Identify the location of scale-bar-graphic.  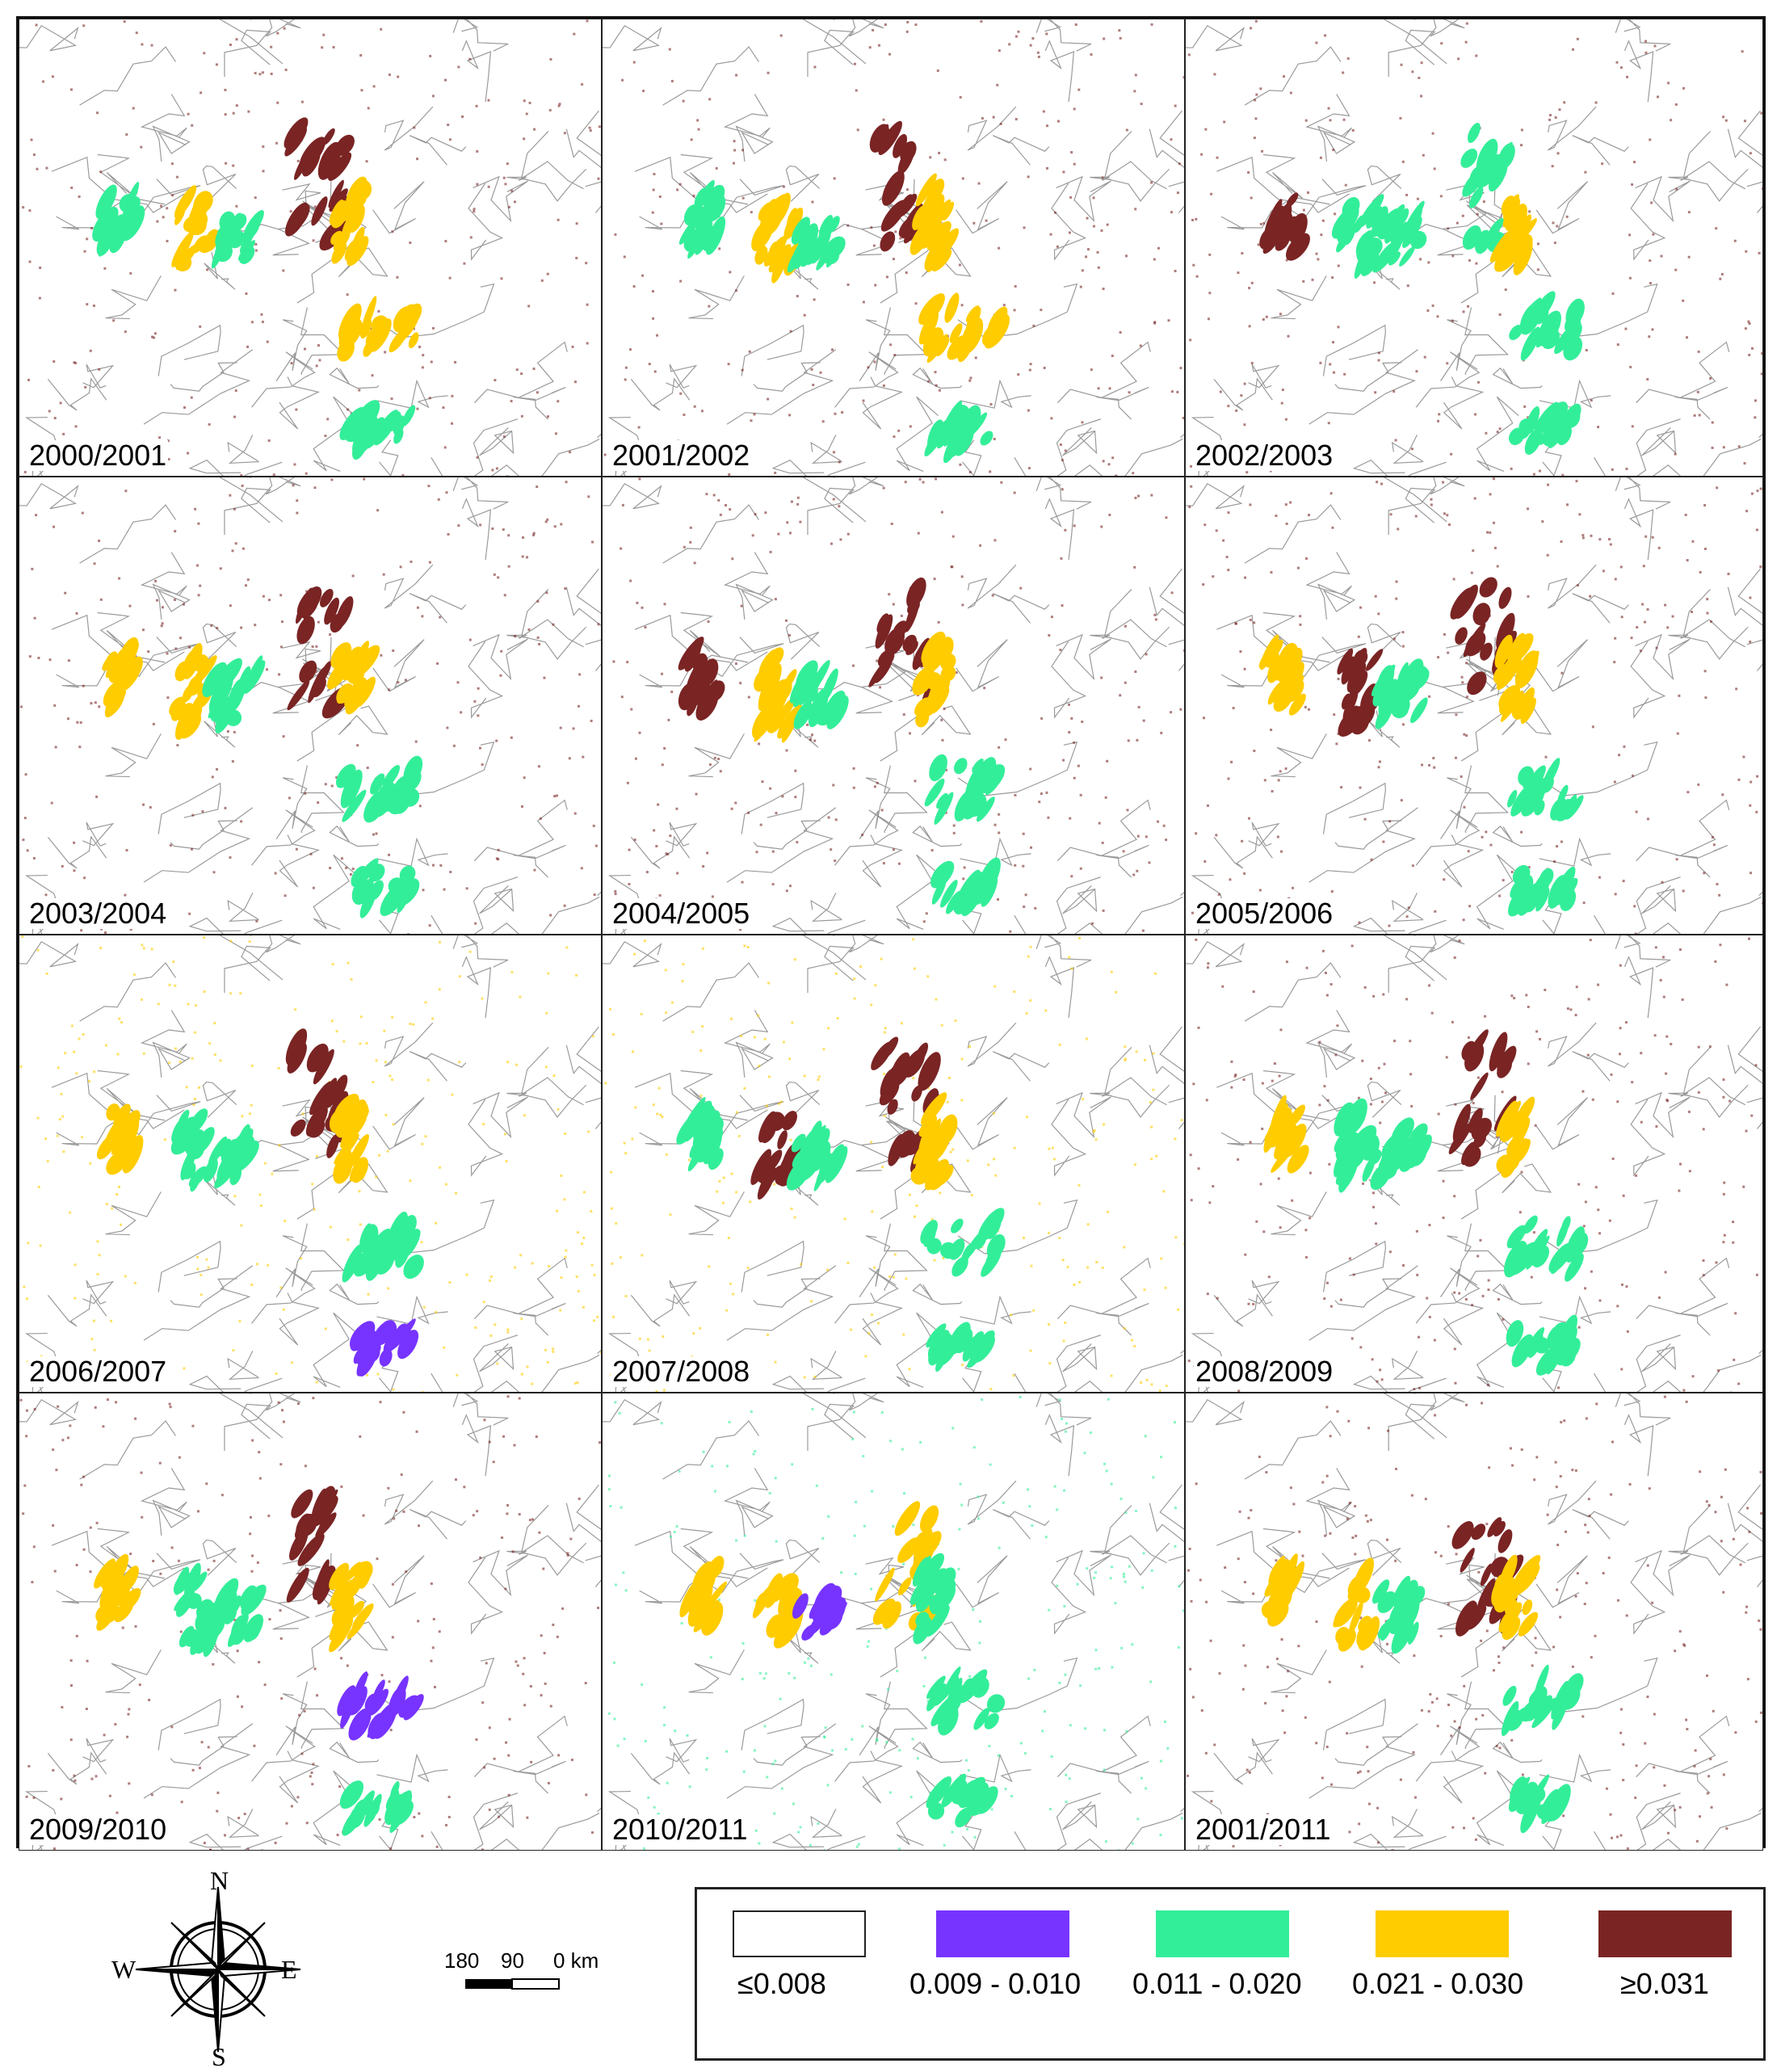
(529, 1972).